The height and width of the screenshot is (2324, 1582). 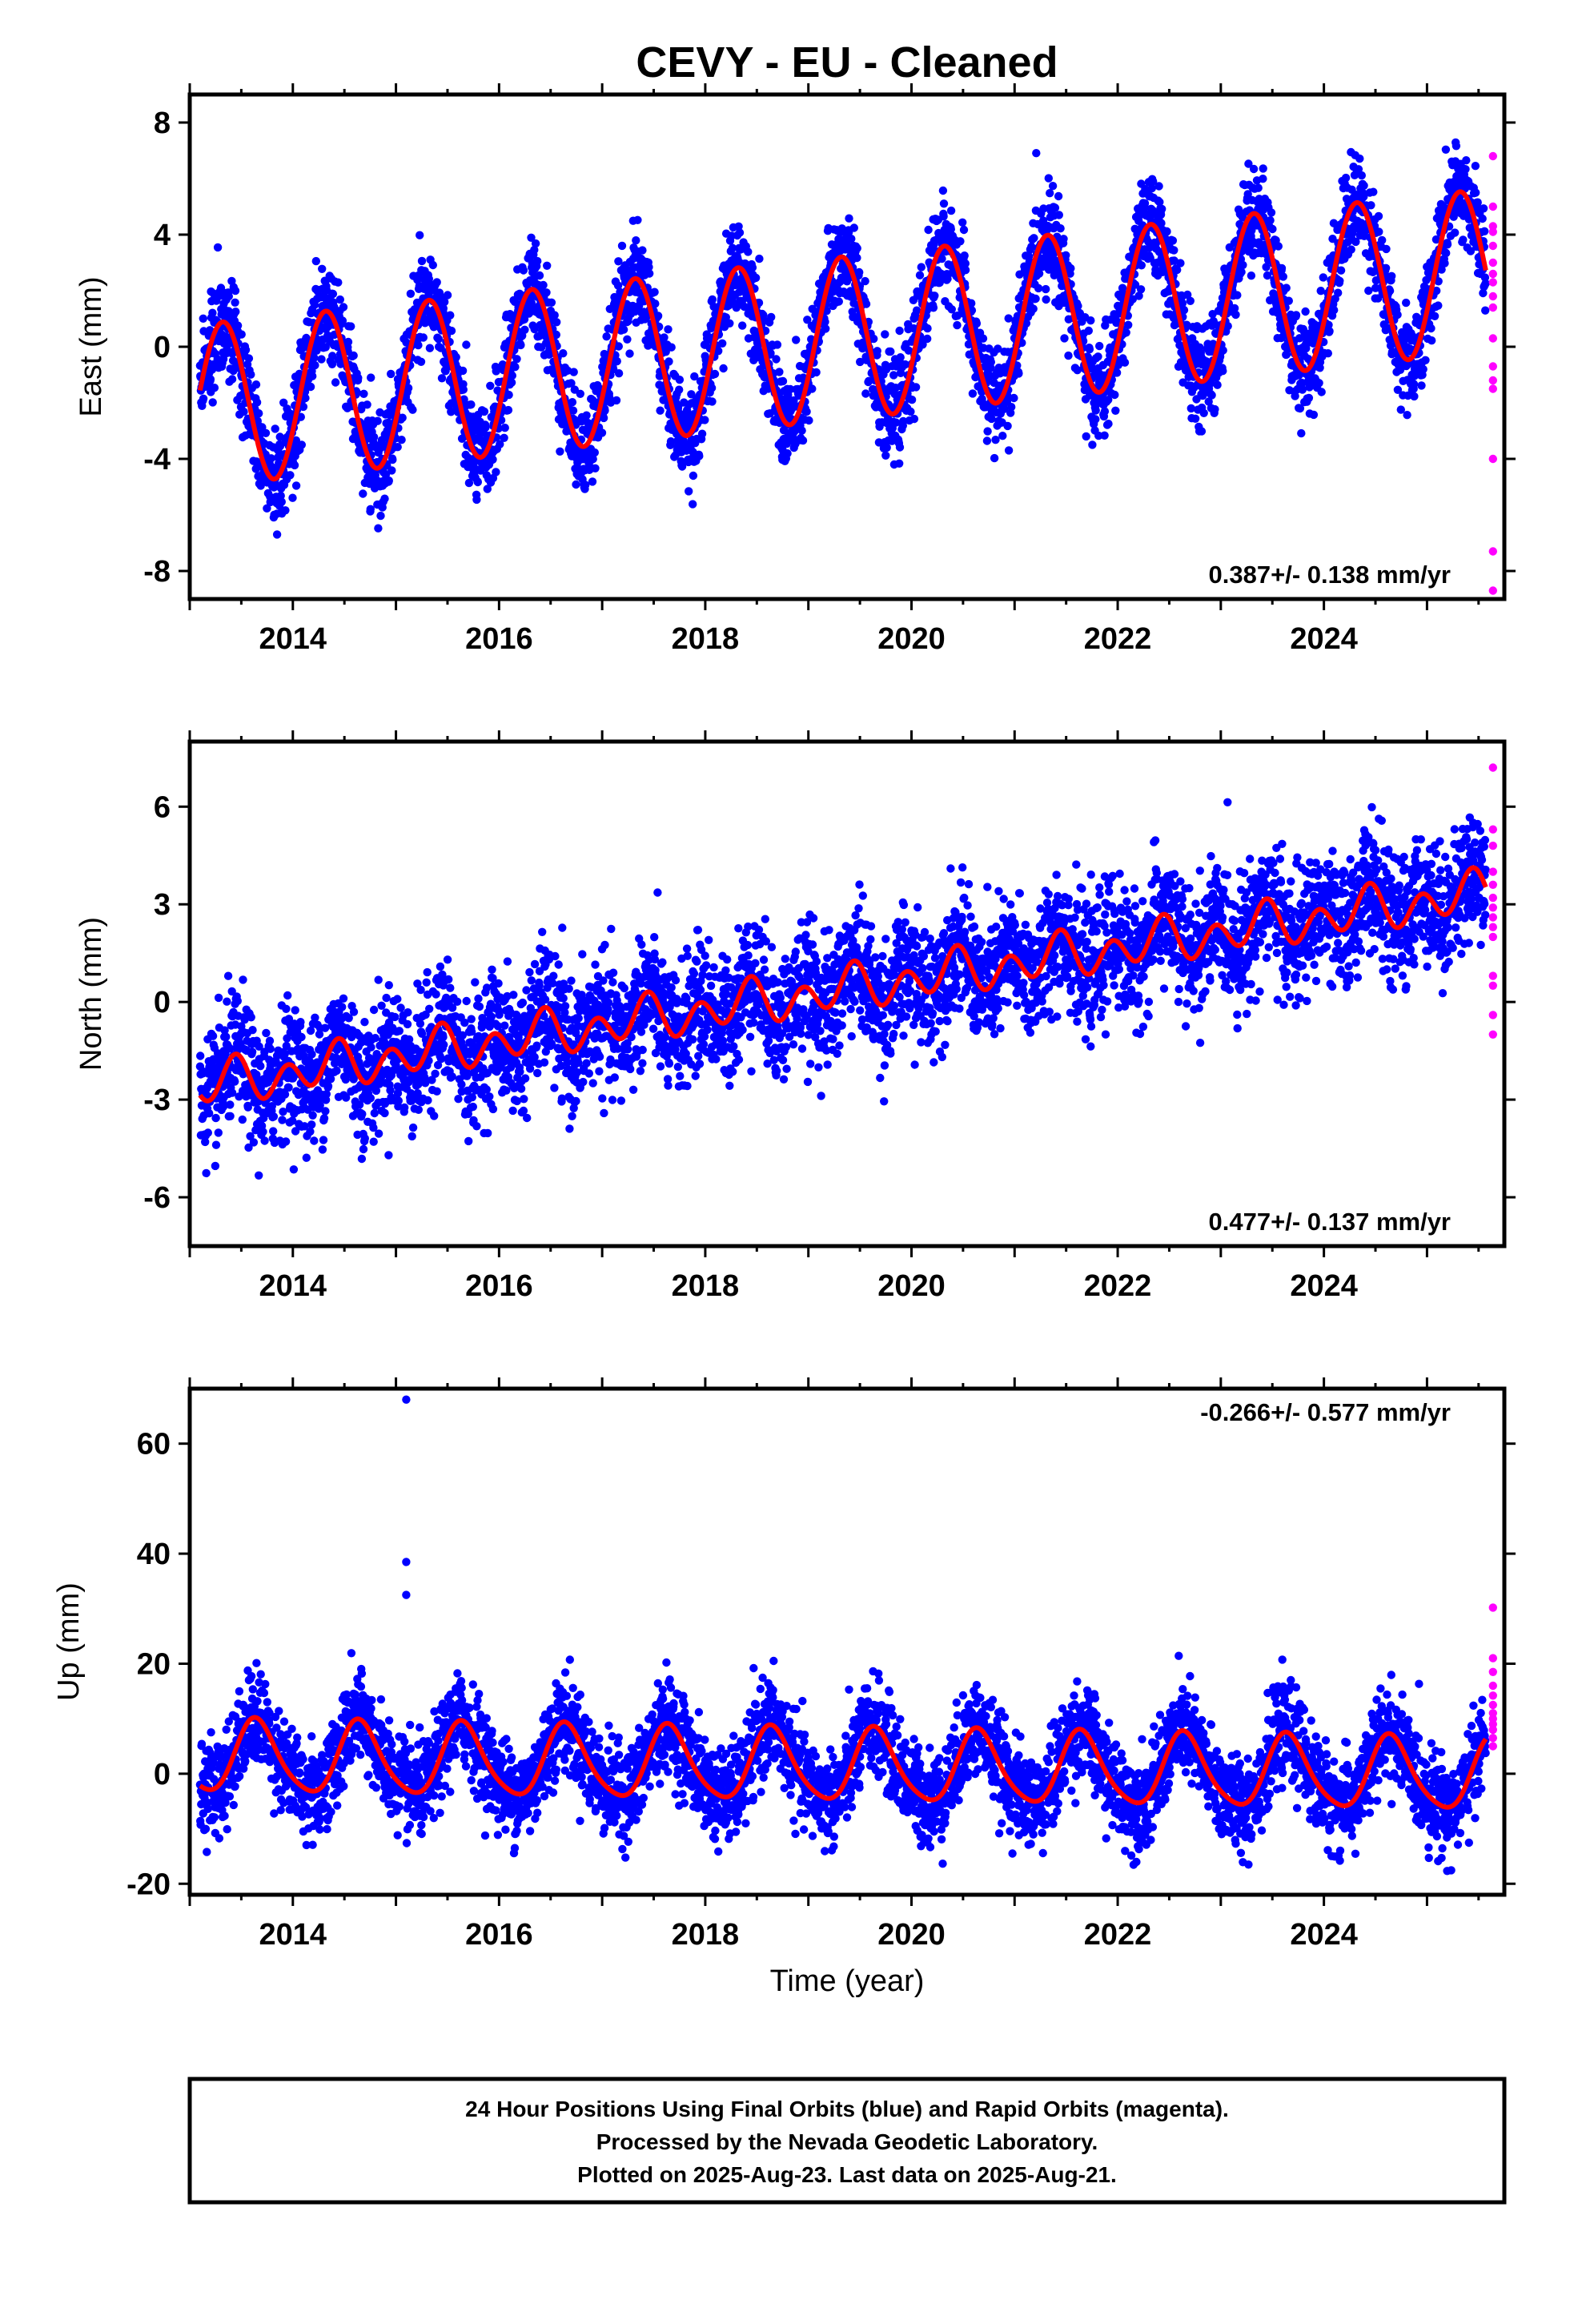 I want to click on rapid-point, so click(x=1493, y=282).